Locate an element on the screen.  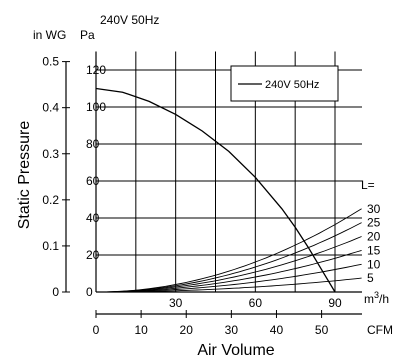
secondary-x-unit: CFM is located at coordinates (380, 330).